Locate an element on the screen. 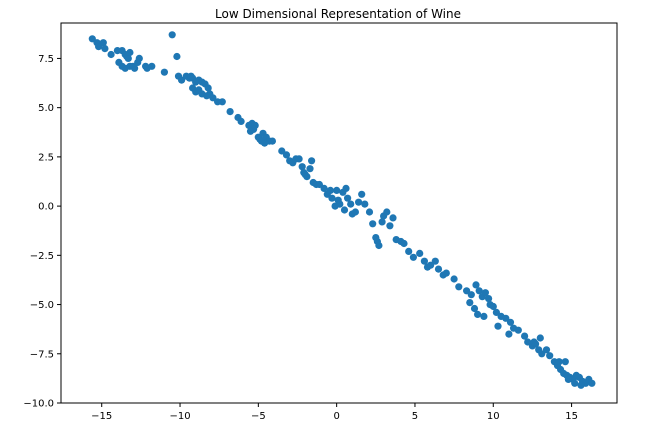 This screenshot has width=646, height=427. chart-title: Low Dimensional Representation of Wine is located at coordinates (338, 14).